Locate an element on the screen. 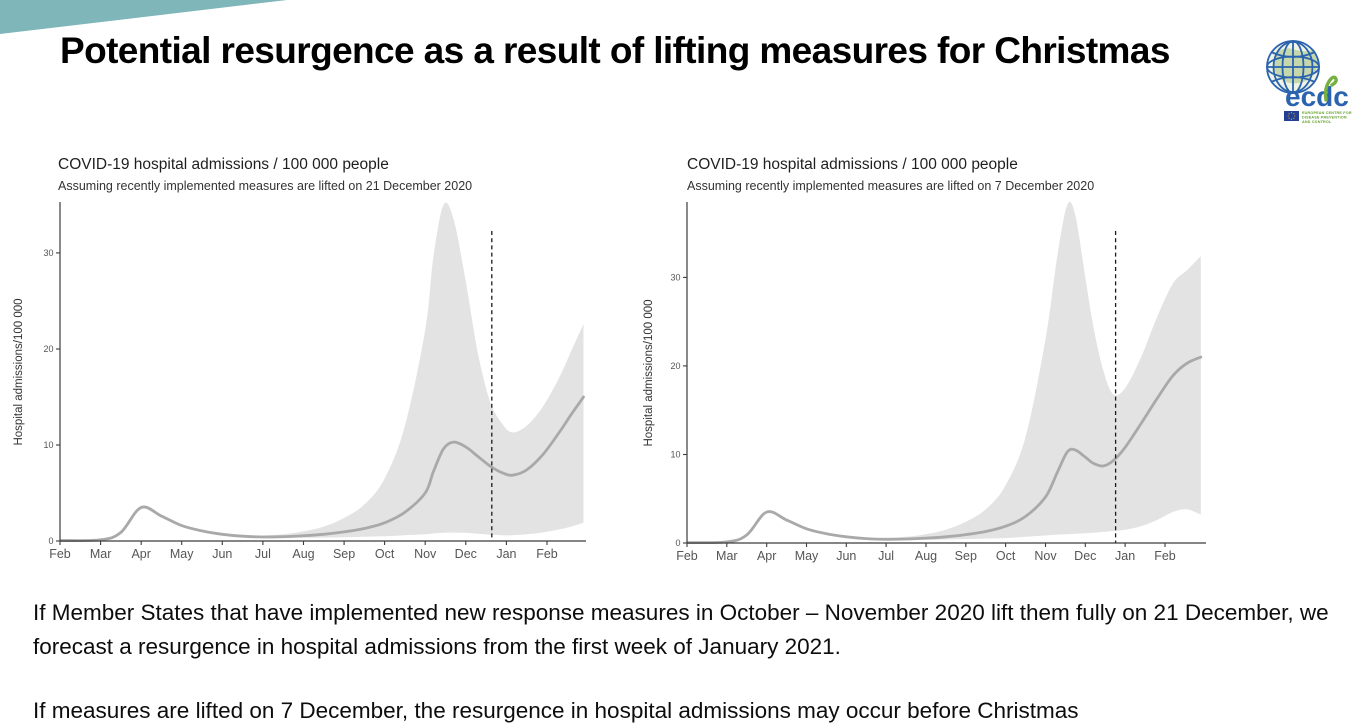  logo-org-line-2: DISEASE PREVENTION is located at coordinates (1324, 117).